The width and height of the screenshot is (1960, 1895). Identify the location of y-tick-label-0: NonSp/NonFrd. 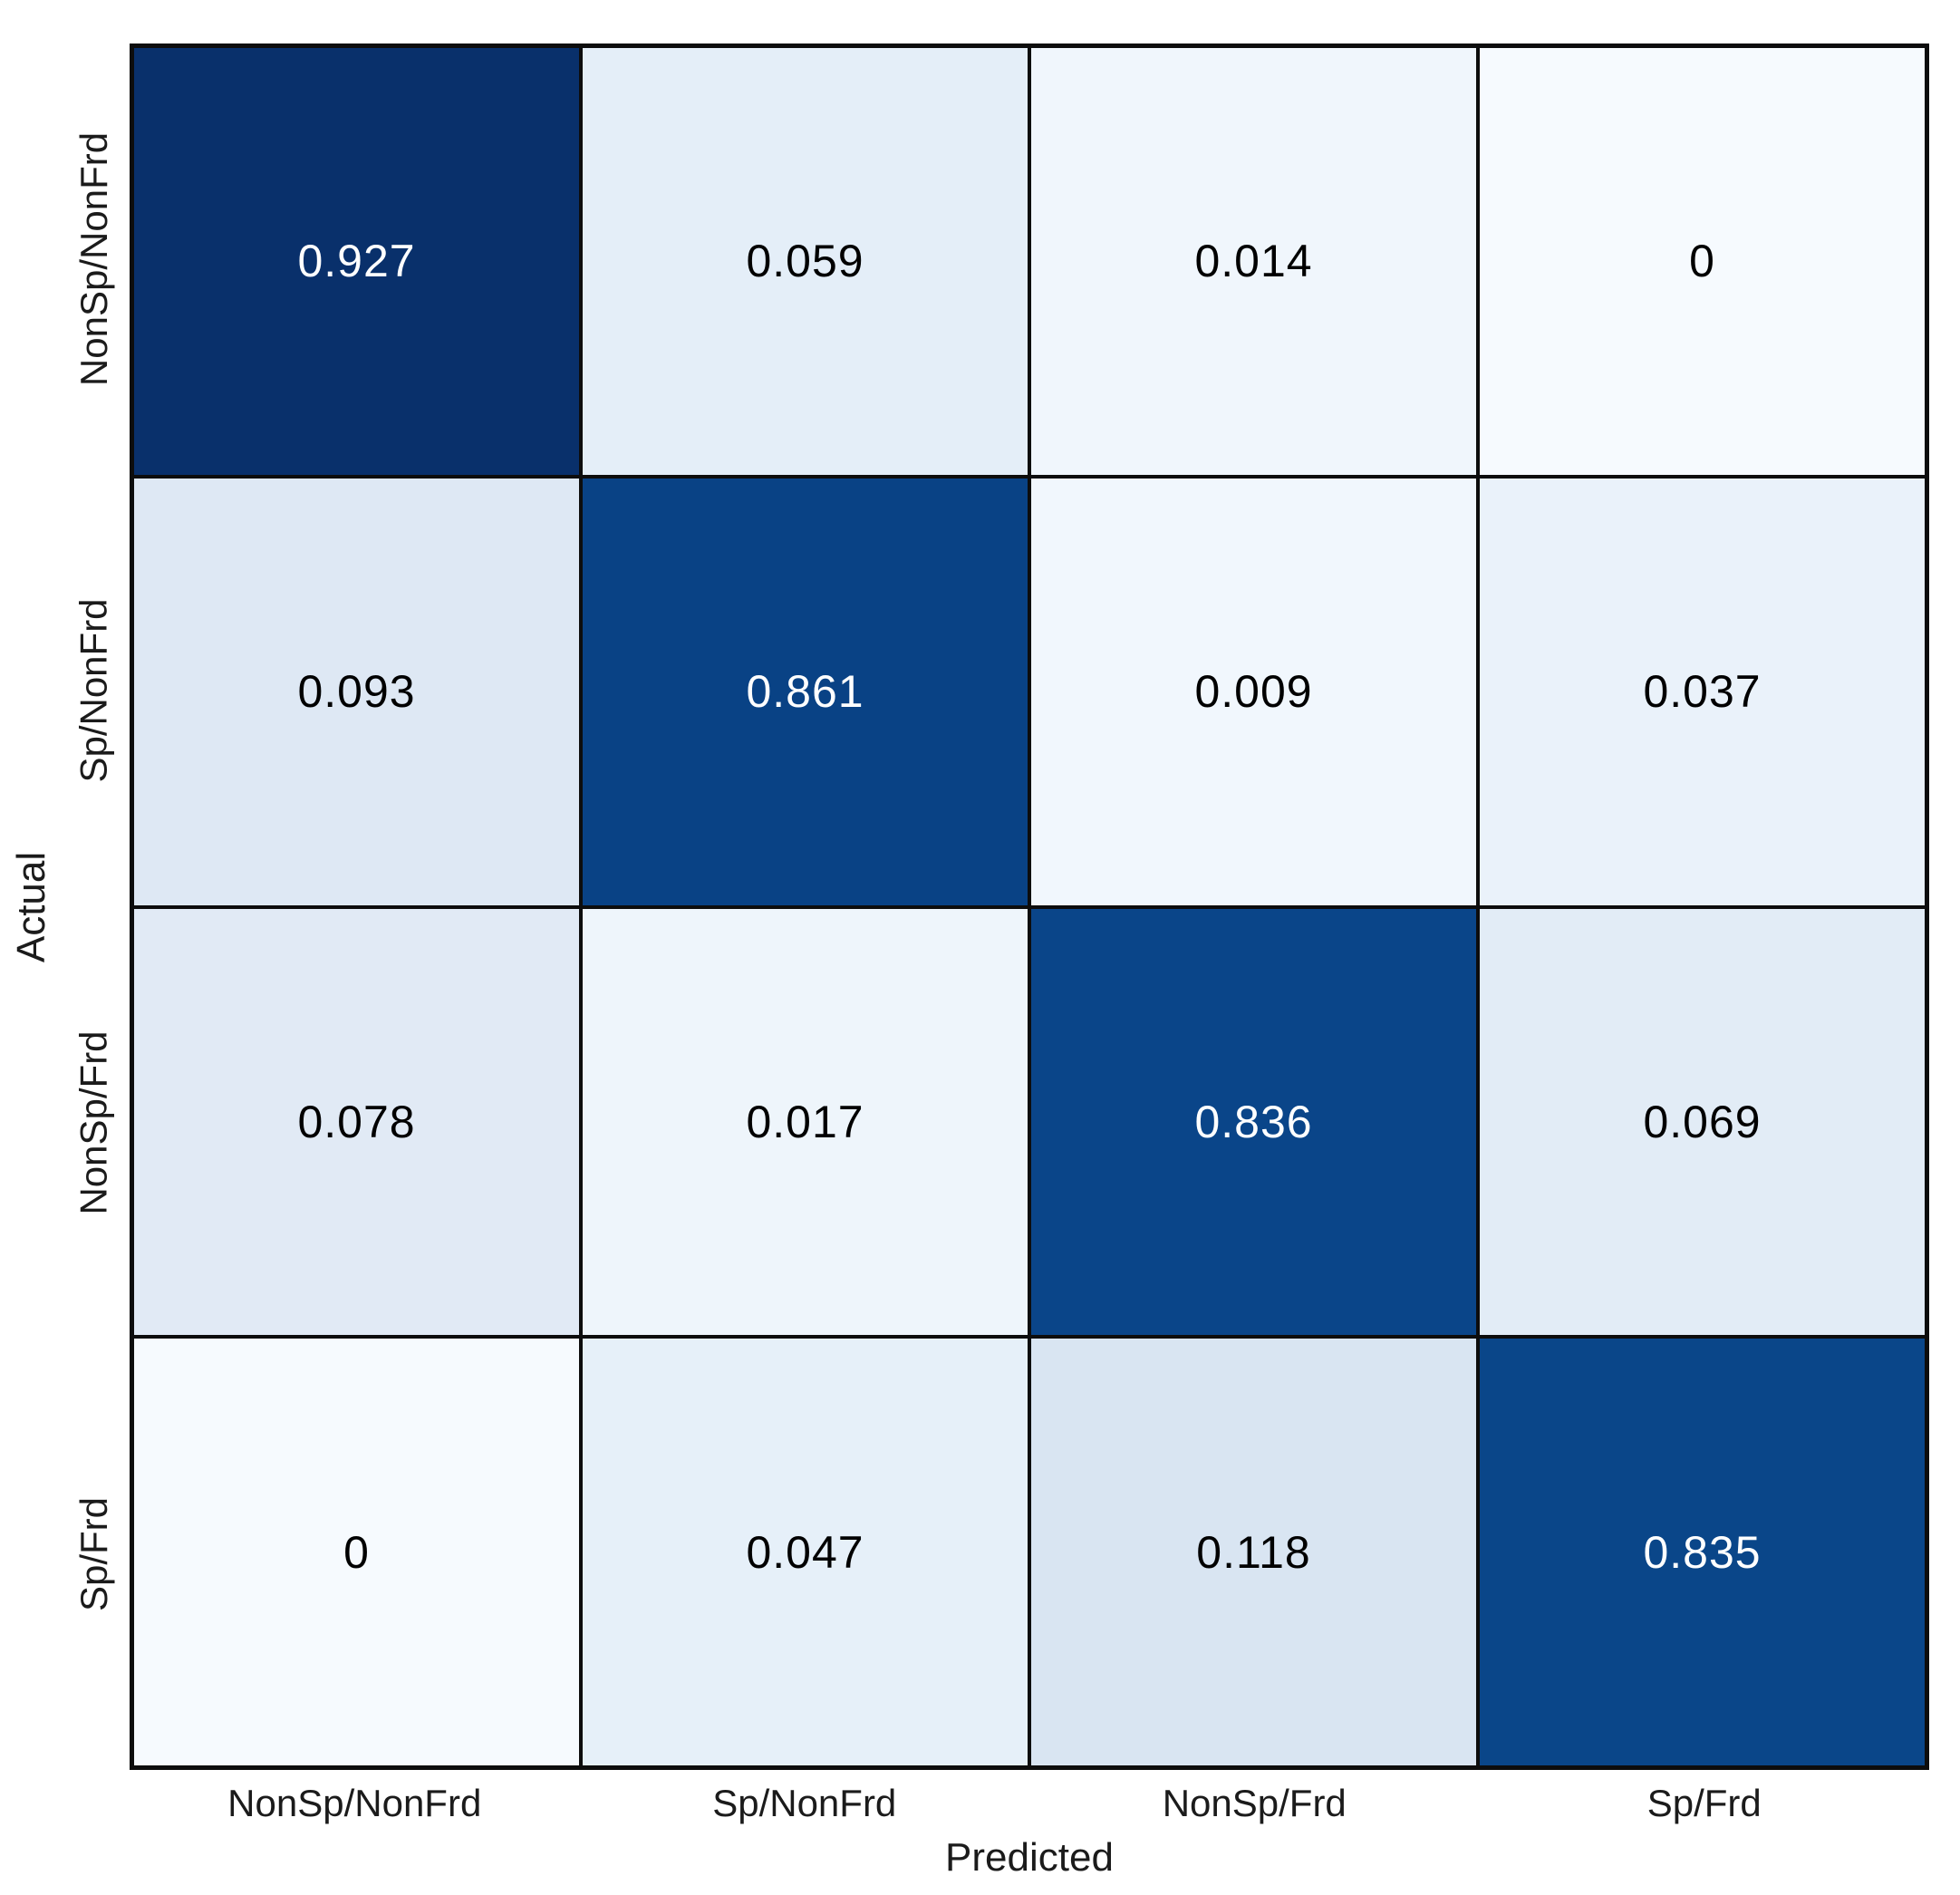
(94, 259).